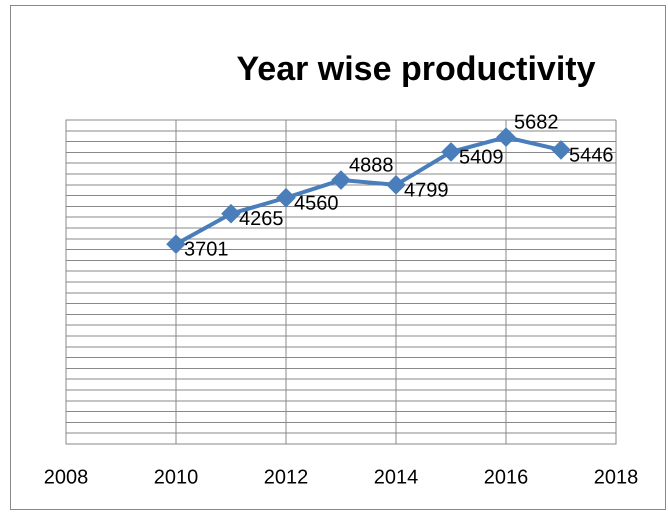  I want to click on x-tick-label: 2012, so click(286, 477).